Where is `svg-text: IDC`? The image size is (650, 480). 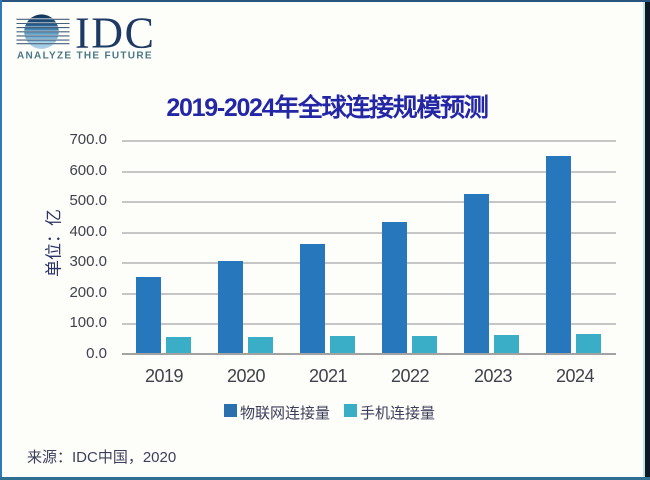
svg-text: IDC is located at coordinates (115, 35).